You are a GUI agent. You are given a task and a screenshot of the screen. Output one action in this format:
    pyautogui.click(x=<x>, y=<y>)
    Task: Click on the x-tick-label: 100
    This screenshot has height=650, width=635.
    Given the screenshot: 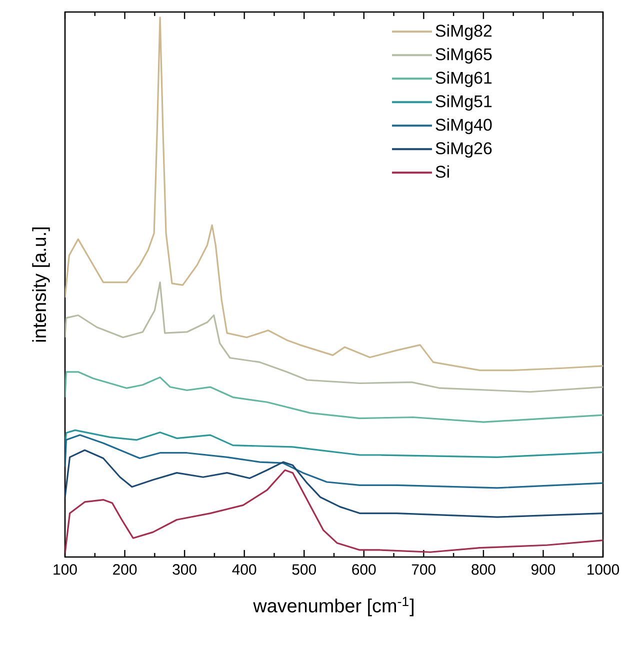 What is the action you would take?
    pyautogui.click(x=65, y=569)
    